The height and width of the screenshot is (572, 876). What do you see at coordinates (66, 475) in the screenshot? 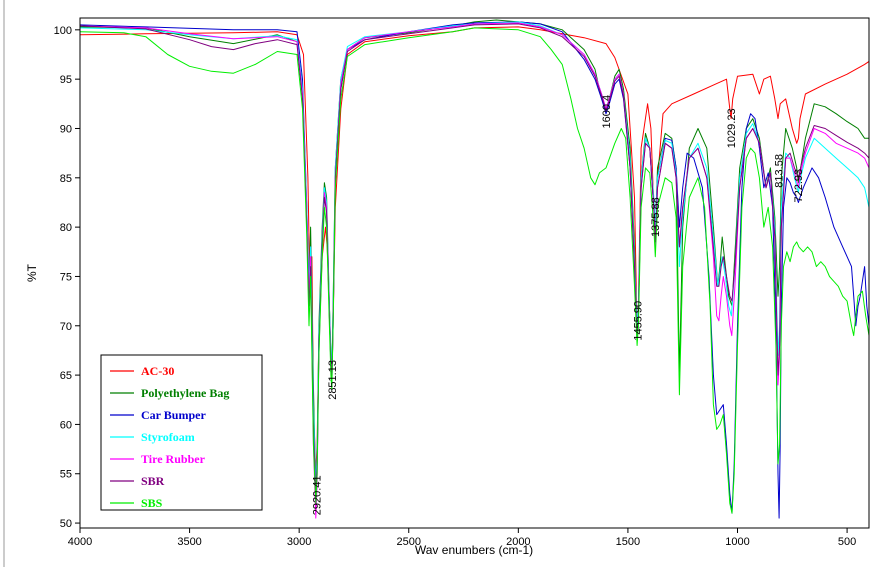
I see `y-tick-label-1: 55` at bounding box center [66, 475].